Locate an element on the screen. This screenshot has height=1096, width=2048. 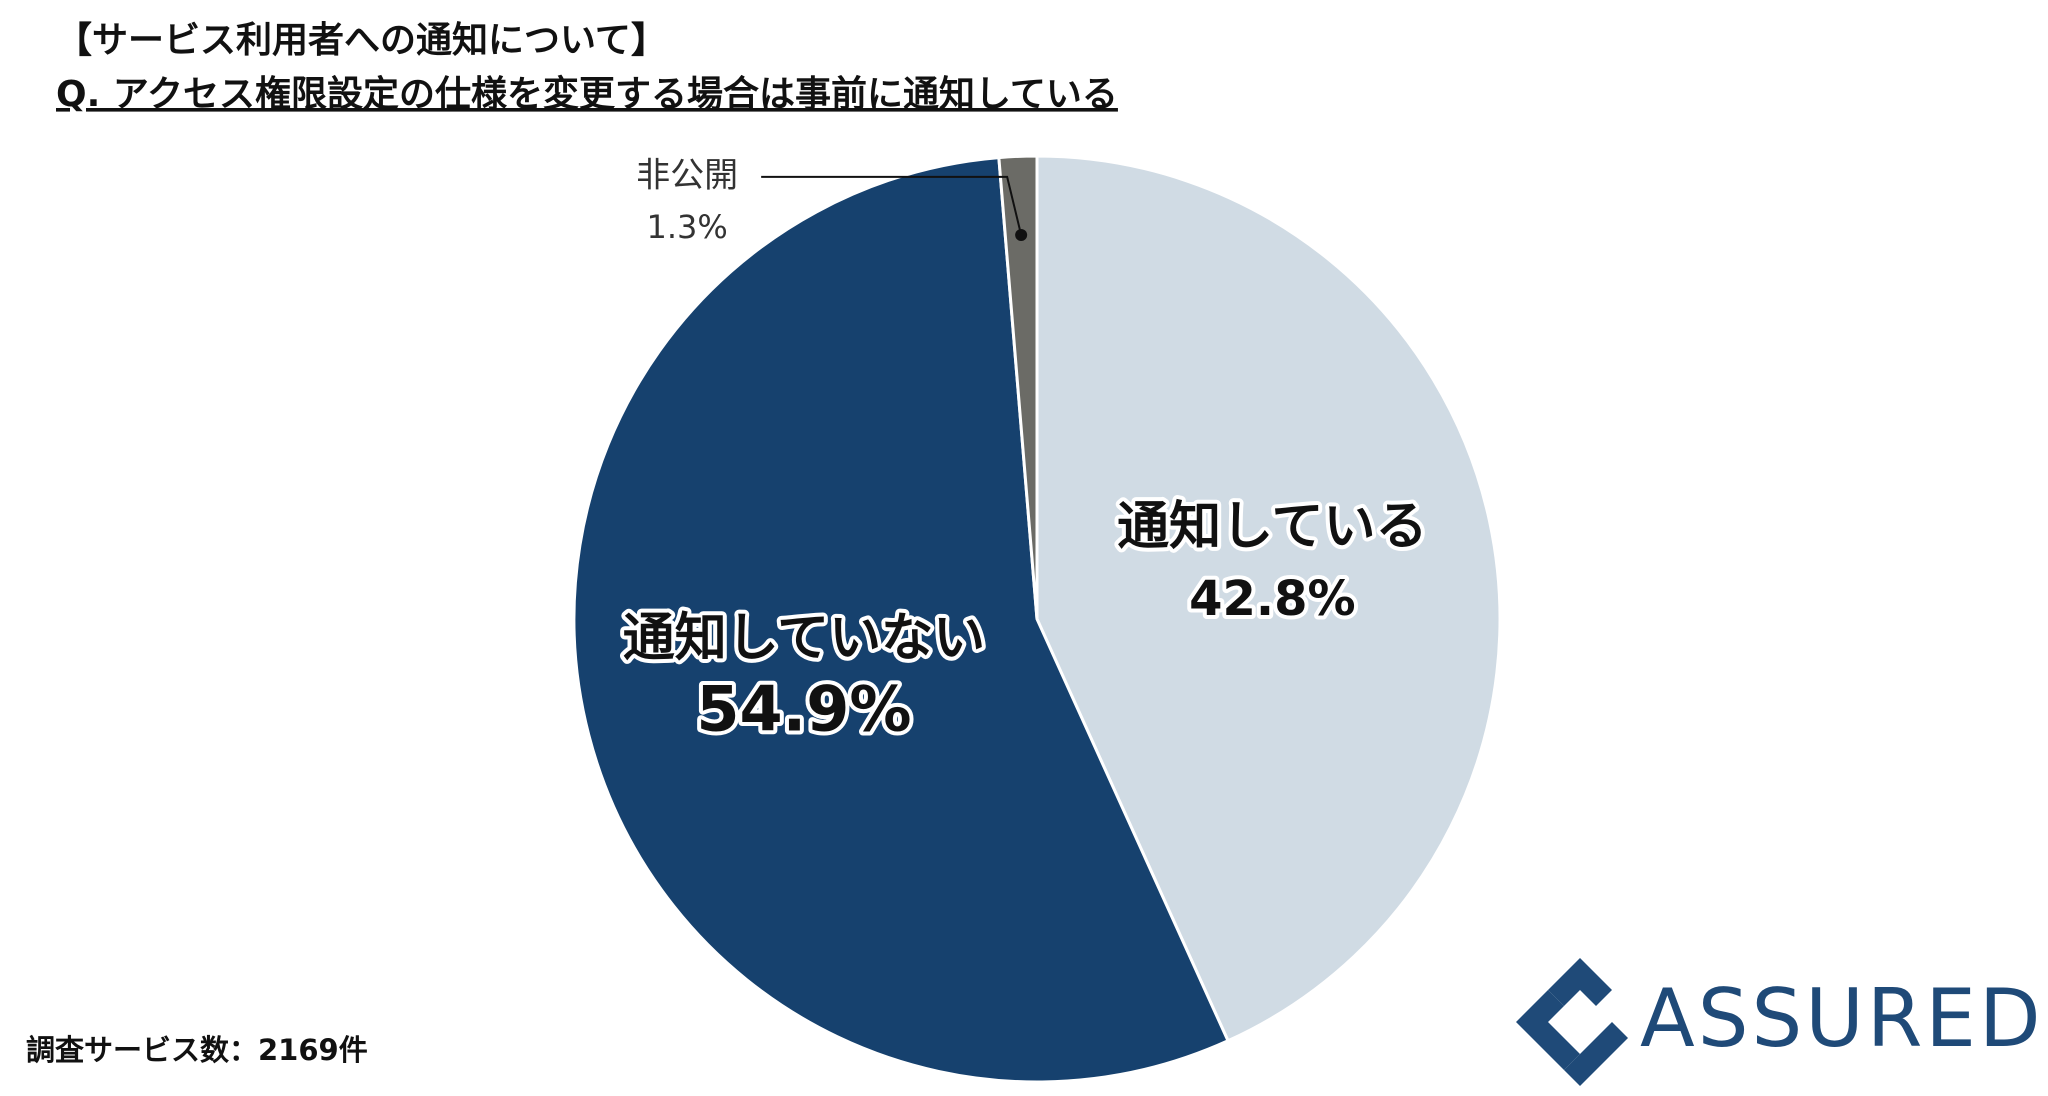
value-label: 1.3% is located at coordinates (687, 227).